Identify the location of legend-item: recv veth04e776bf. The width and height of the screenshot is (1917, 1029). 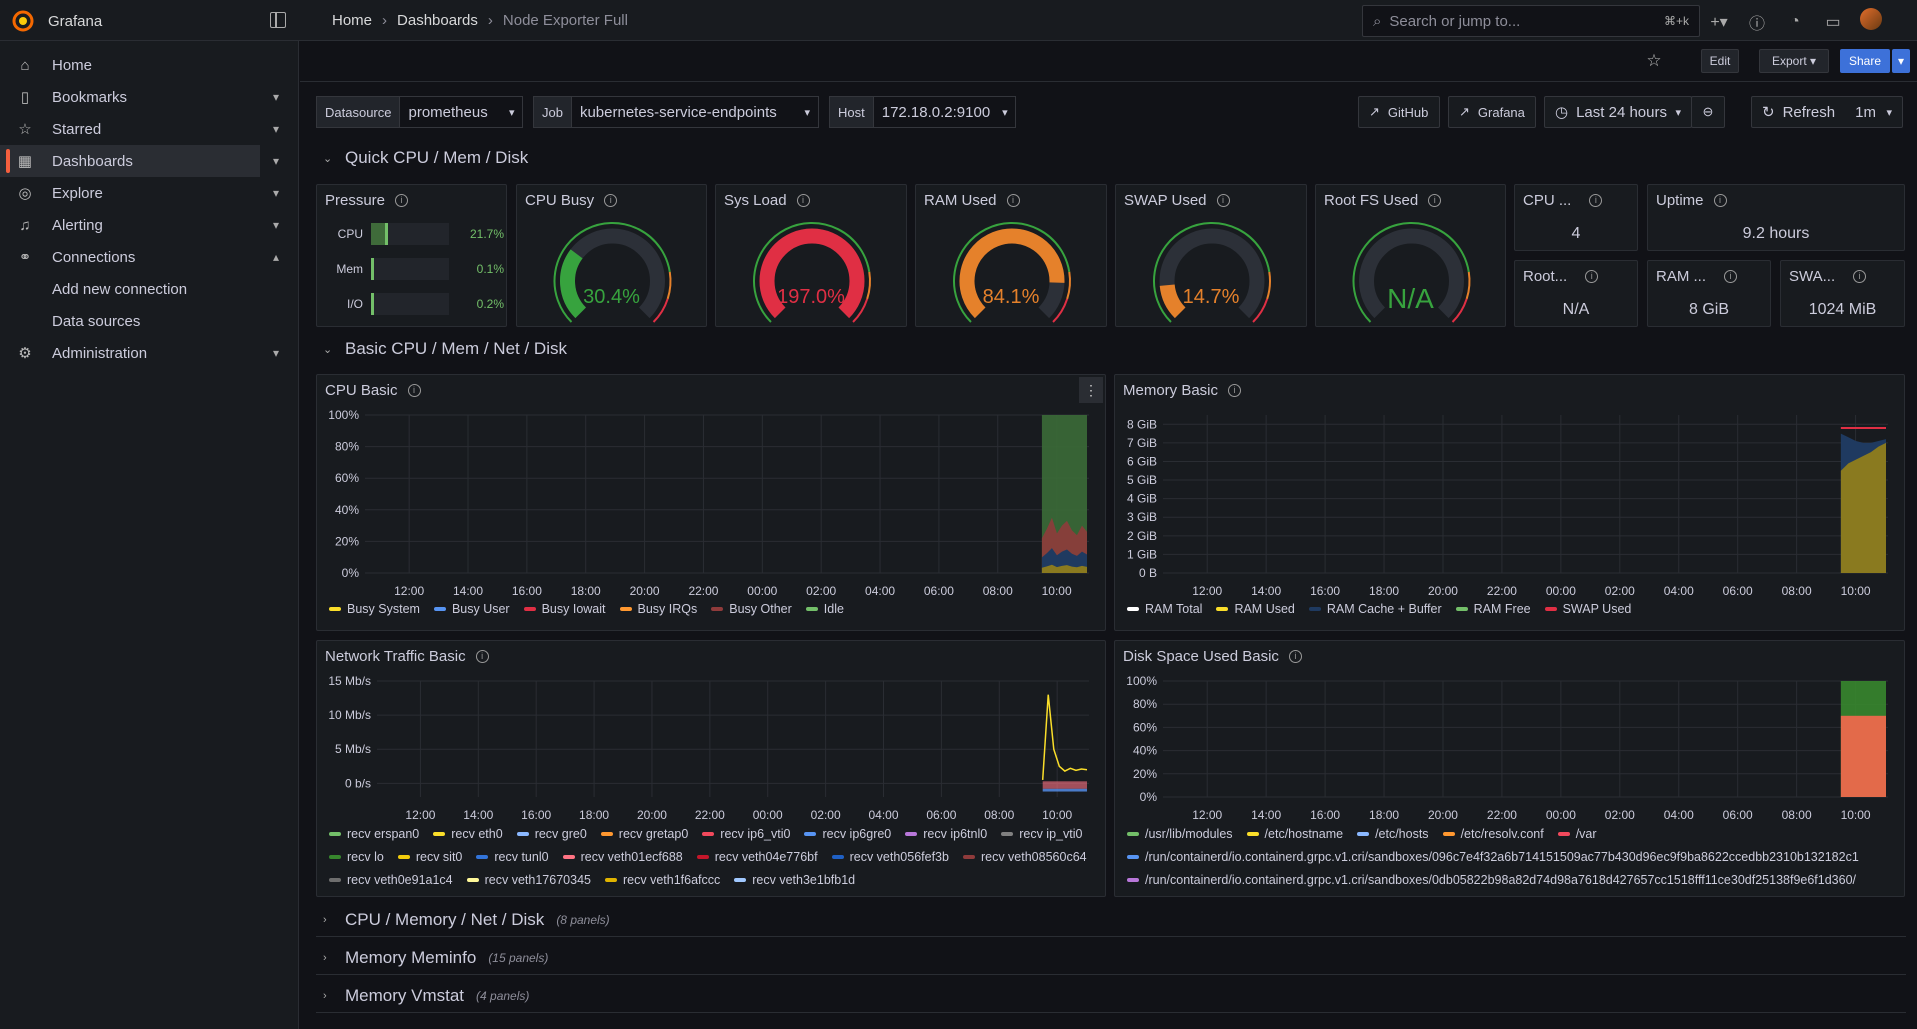
(757, 857).